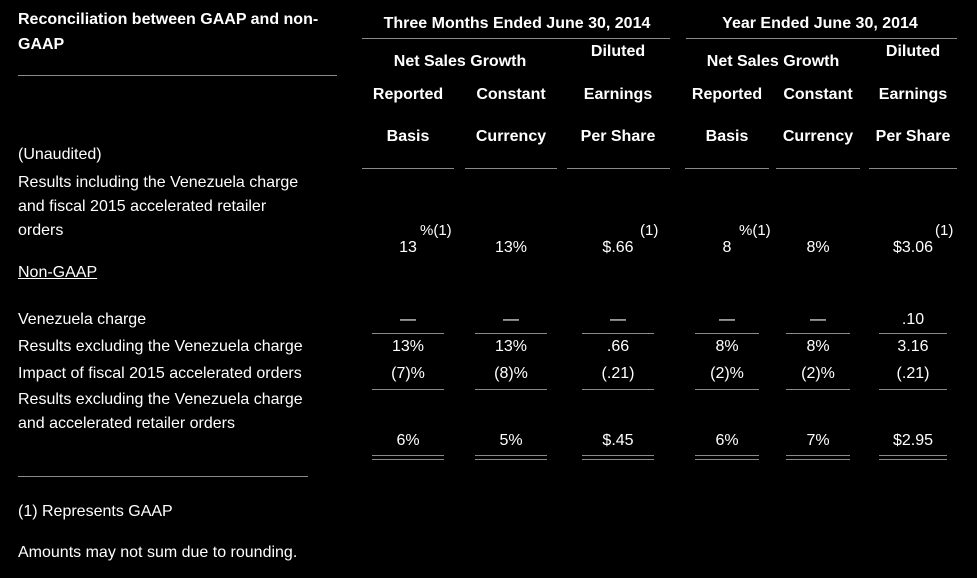  Describe the element at coordinates (60, 154) in the screenshot. I see `unaudited-label: (Unaudited)` at that location.